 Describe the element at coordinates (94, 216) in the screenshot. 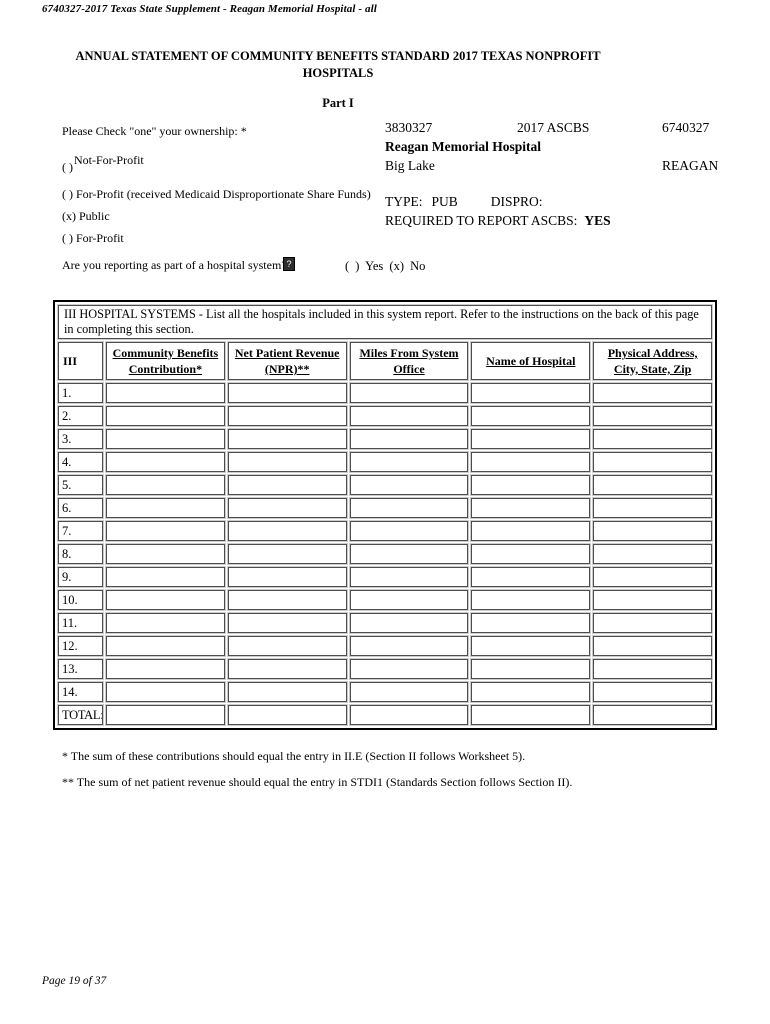

I see `ownership-option-label: Public` at that location.